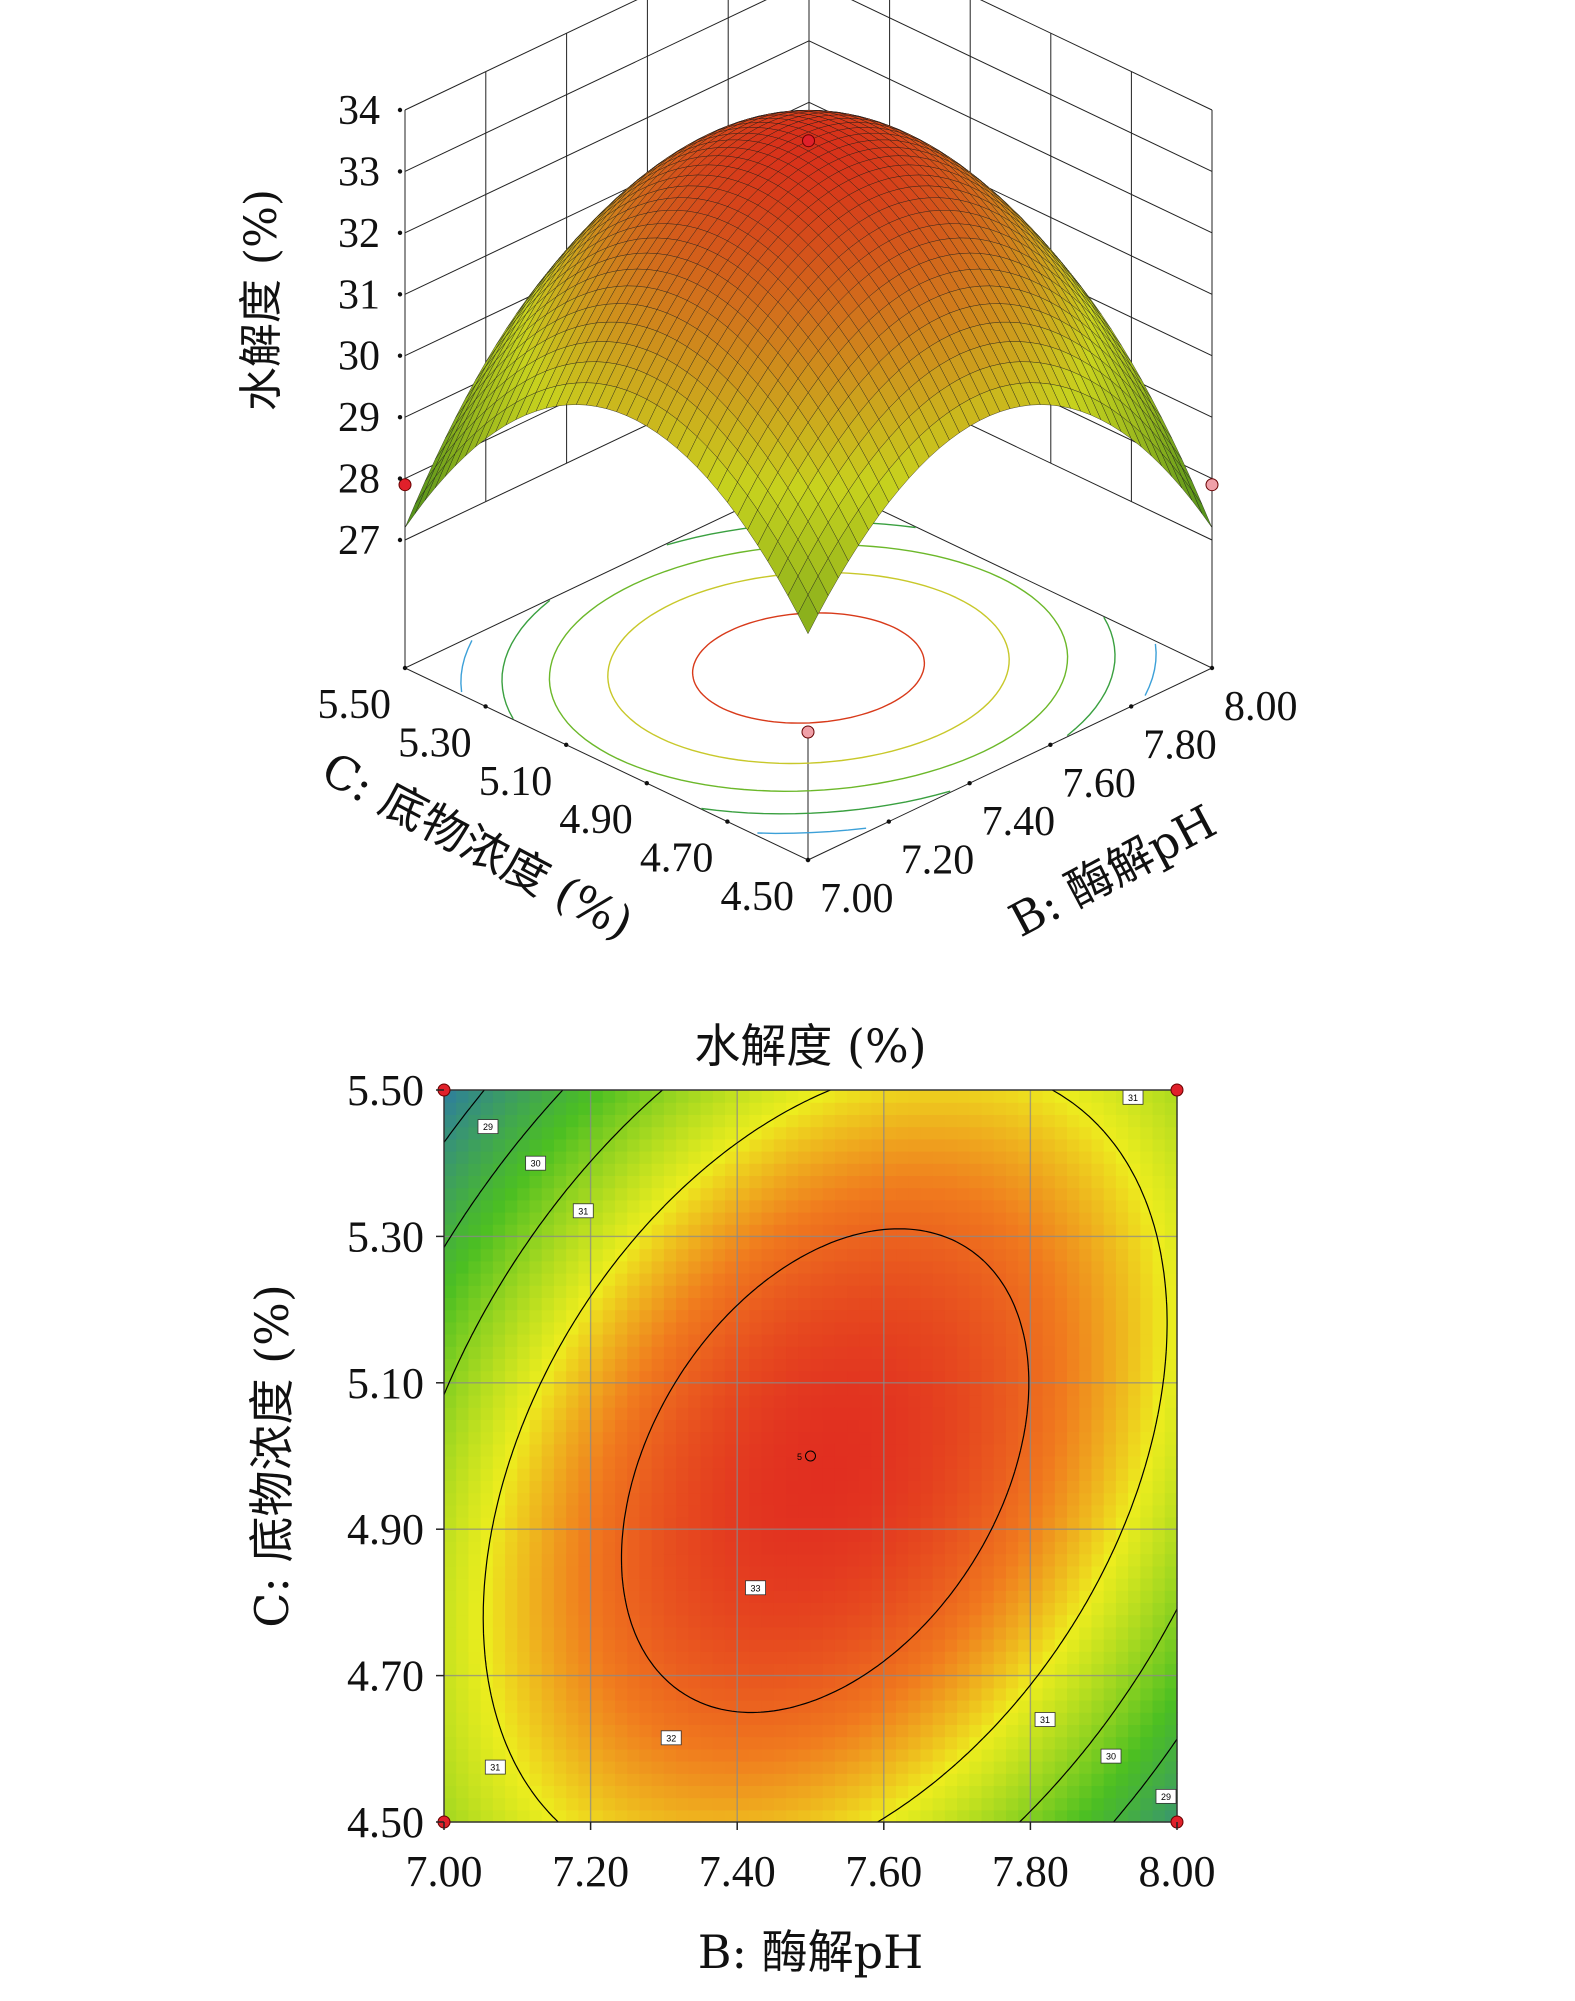  What do you see at coordinates (359, 357) in the screenshot?
I see `z-tick-label: 30` at bounding box center [359, 357].